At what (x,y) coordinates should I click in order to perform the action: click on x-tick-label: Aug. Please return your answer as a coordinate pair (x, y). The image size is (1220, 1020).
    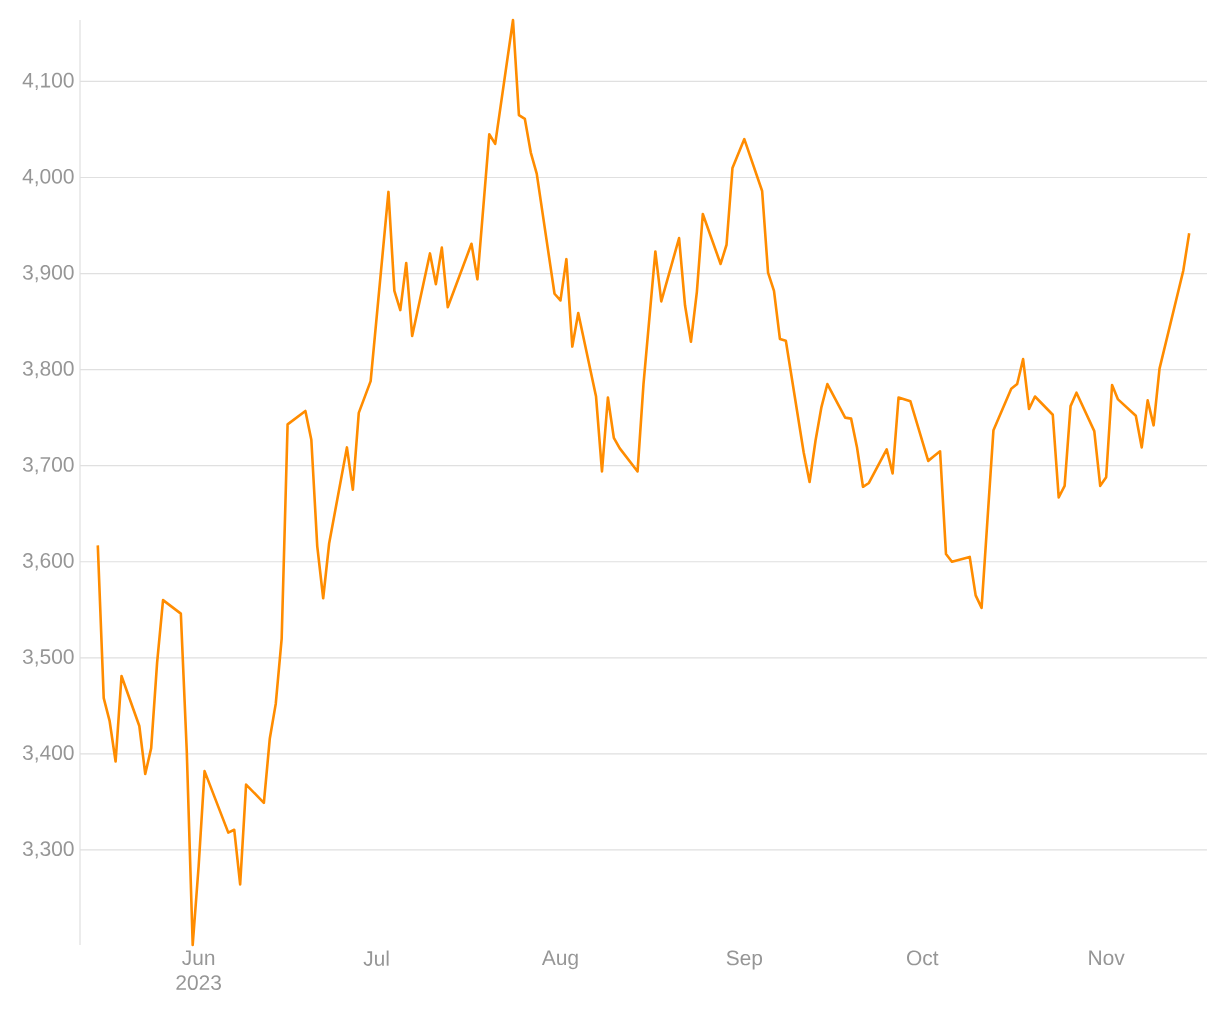
    Looking at the image, I should click on (559, 960).